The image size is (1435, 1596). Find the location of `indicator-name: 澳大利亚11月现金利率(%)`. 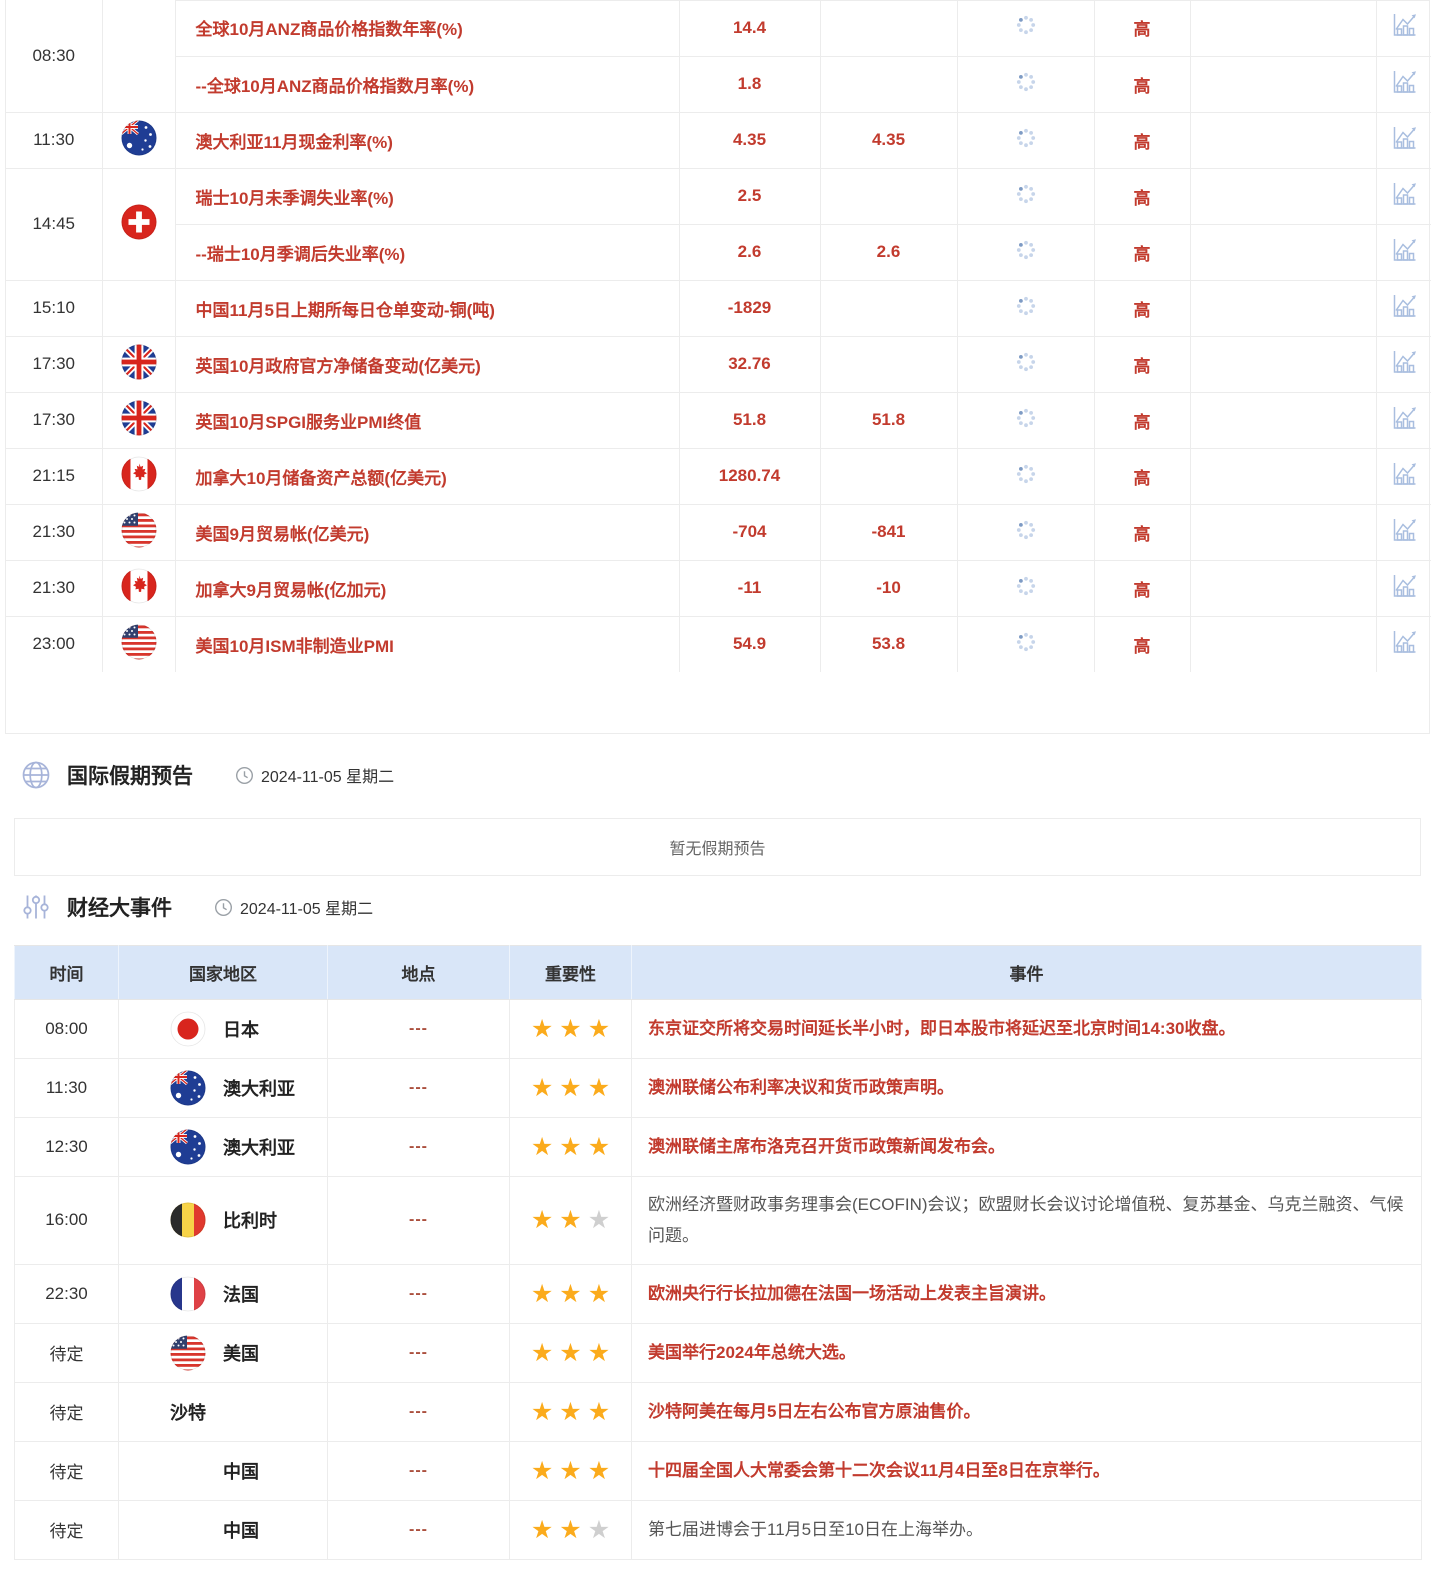

indicator-name: 澳大利亚11月现金利率(%) is located at coordinates (427, 140).